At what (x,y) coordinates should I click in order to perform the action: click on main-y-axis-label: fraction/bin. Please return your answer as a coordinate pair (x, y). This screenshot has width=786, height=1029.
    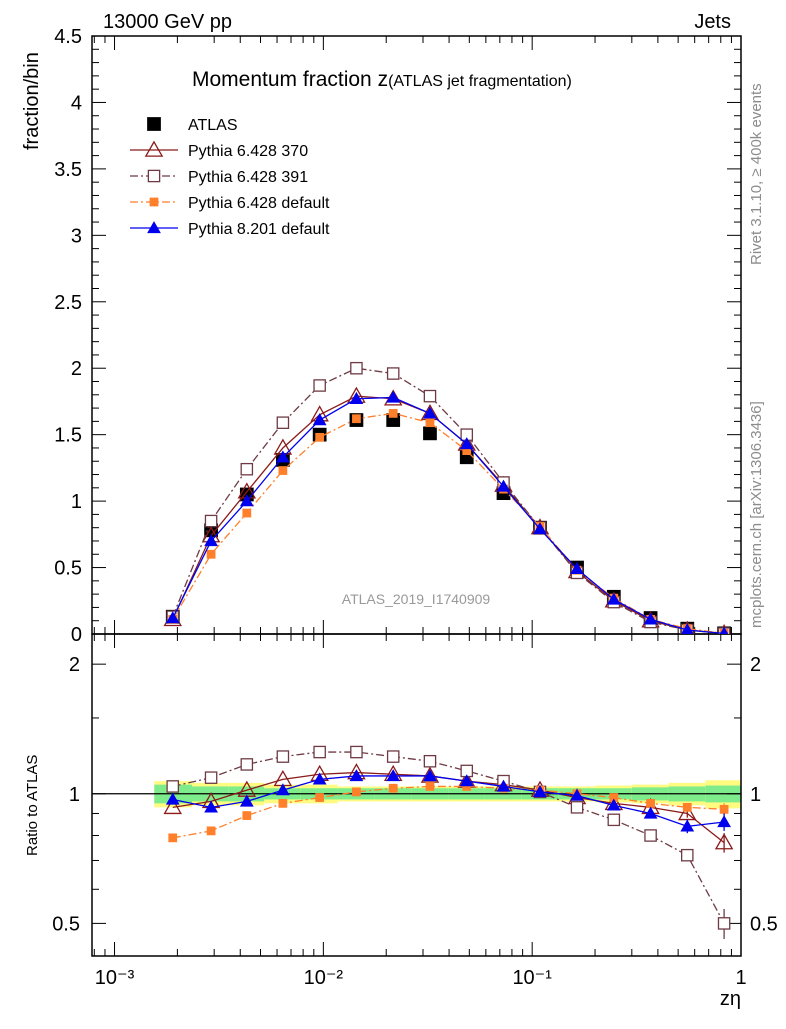
    Looking at the image, I should click on (32, 101).